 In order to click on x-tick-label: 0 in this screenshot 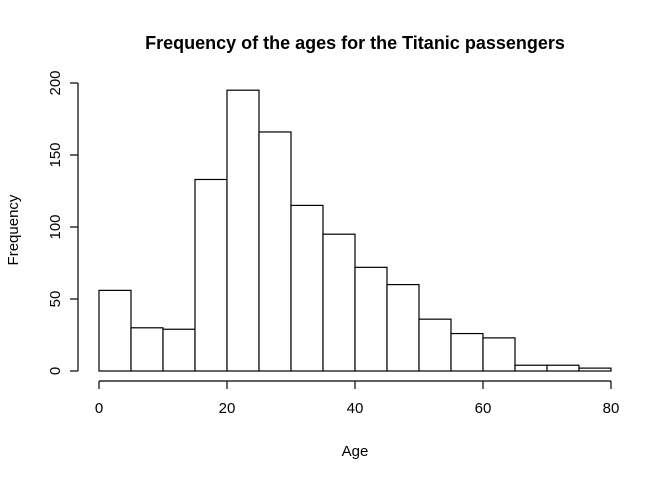, I will do `click(99, 408)`.